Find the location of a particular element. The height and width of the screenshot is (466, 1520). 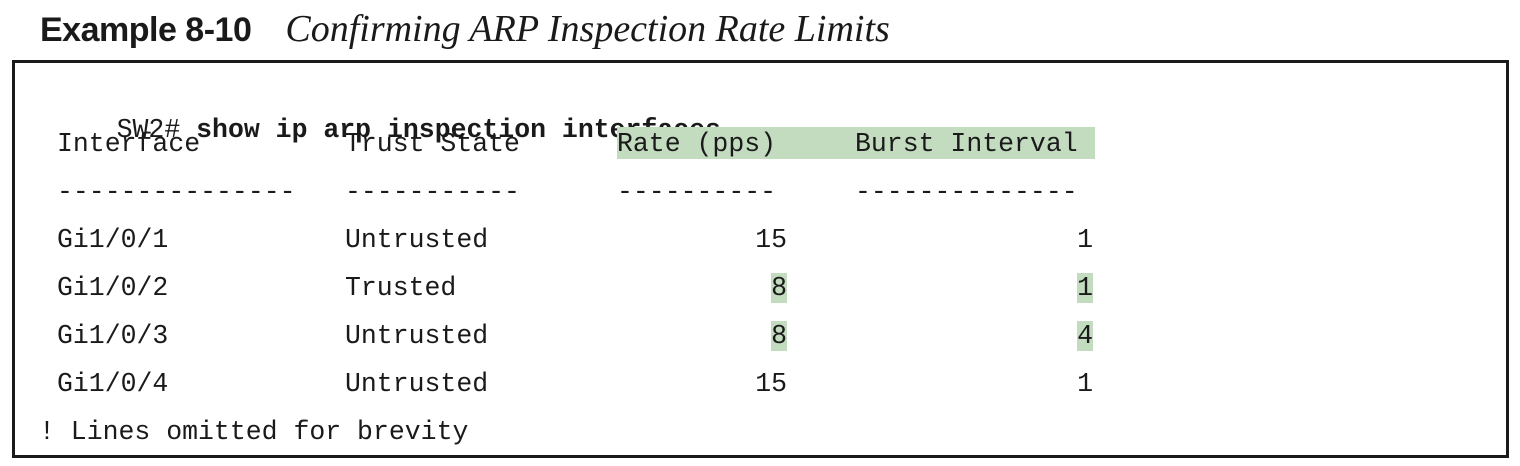

example-number: Example 8-10 is located at coordinates (146, 30).